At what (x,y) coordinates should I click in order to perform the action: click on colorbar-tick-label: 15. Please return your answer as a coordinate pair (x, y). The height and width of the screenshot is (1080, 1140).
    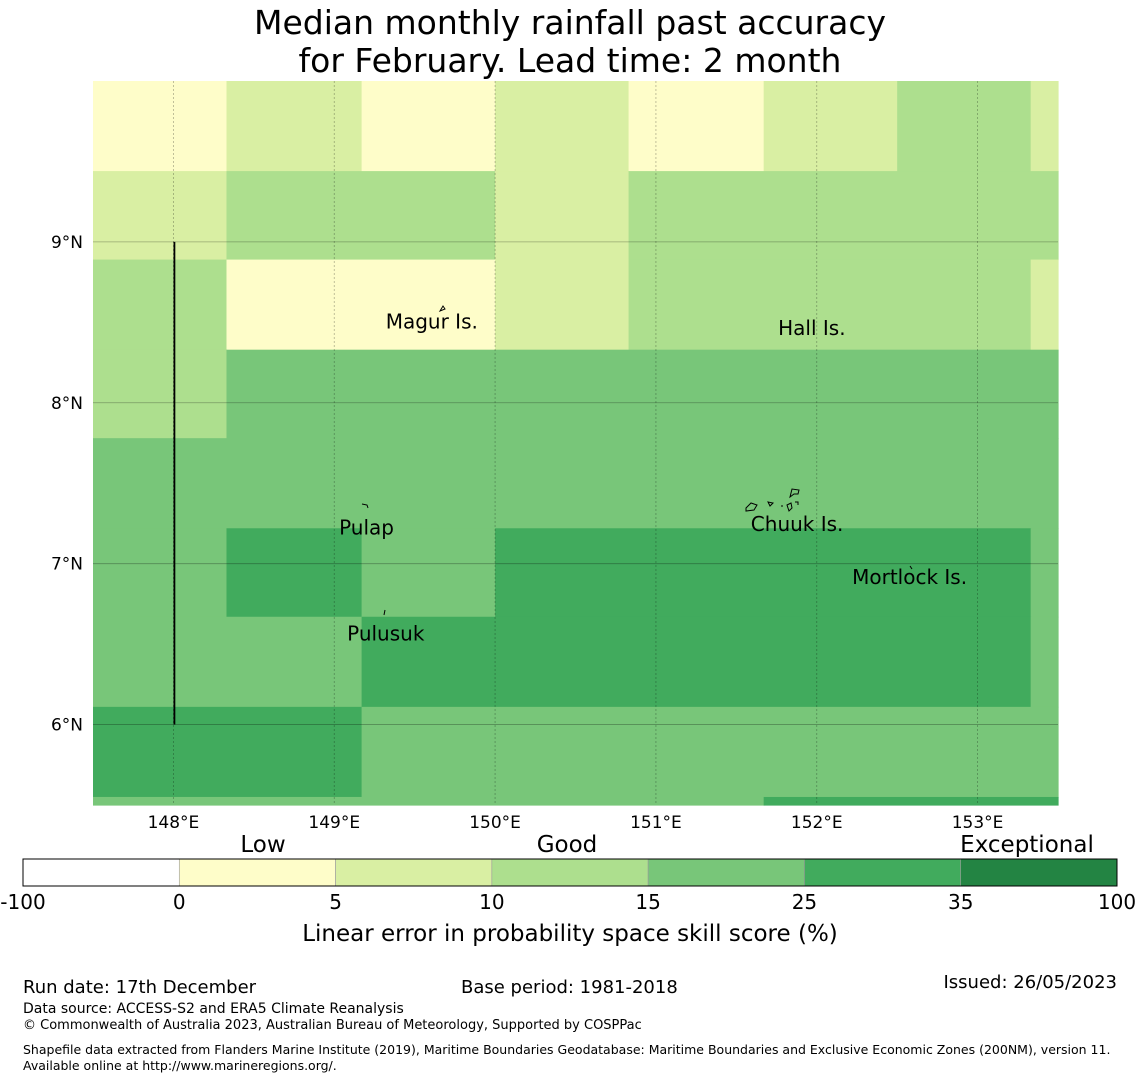
    Looking at the image, I should click on (647, 902).